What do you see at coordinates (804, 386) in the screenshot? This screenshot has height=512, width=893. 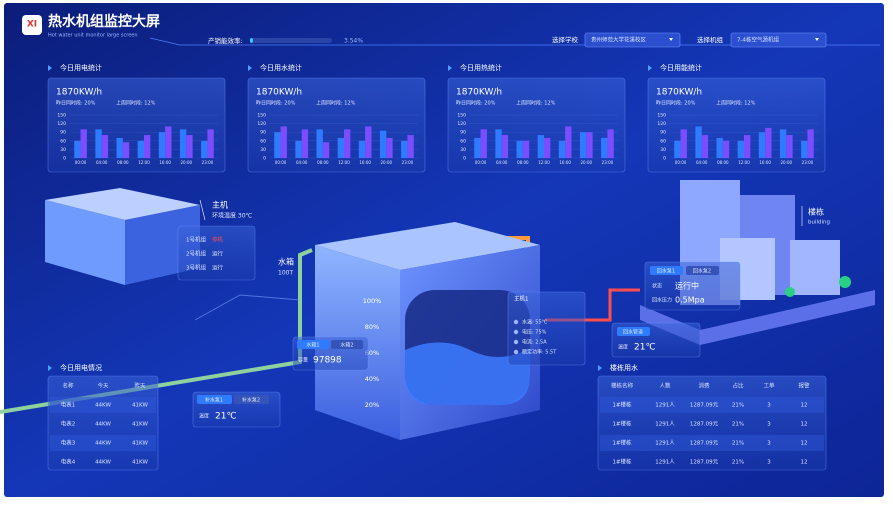 I see `table-header: 报警` at bounding box center [804, 386].